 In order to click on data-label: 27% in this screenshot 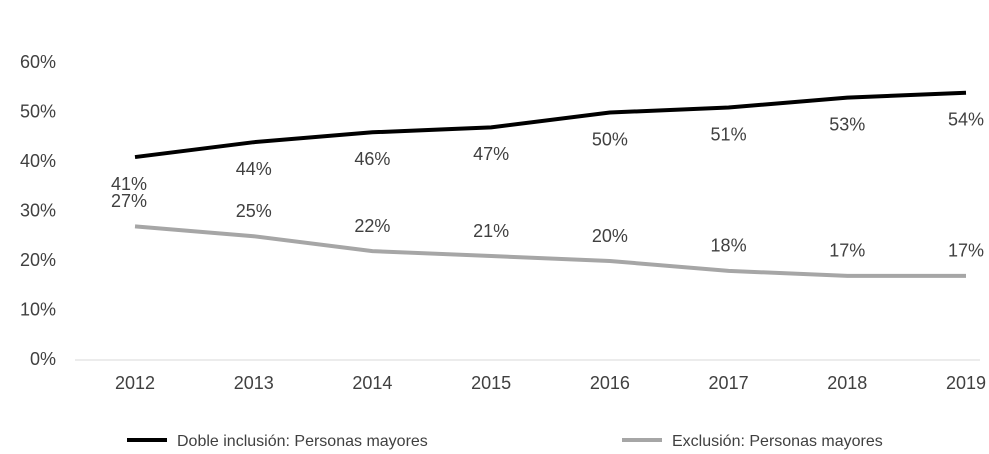, I will do `click(129, 201)`.